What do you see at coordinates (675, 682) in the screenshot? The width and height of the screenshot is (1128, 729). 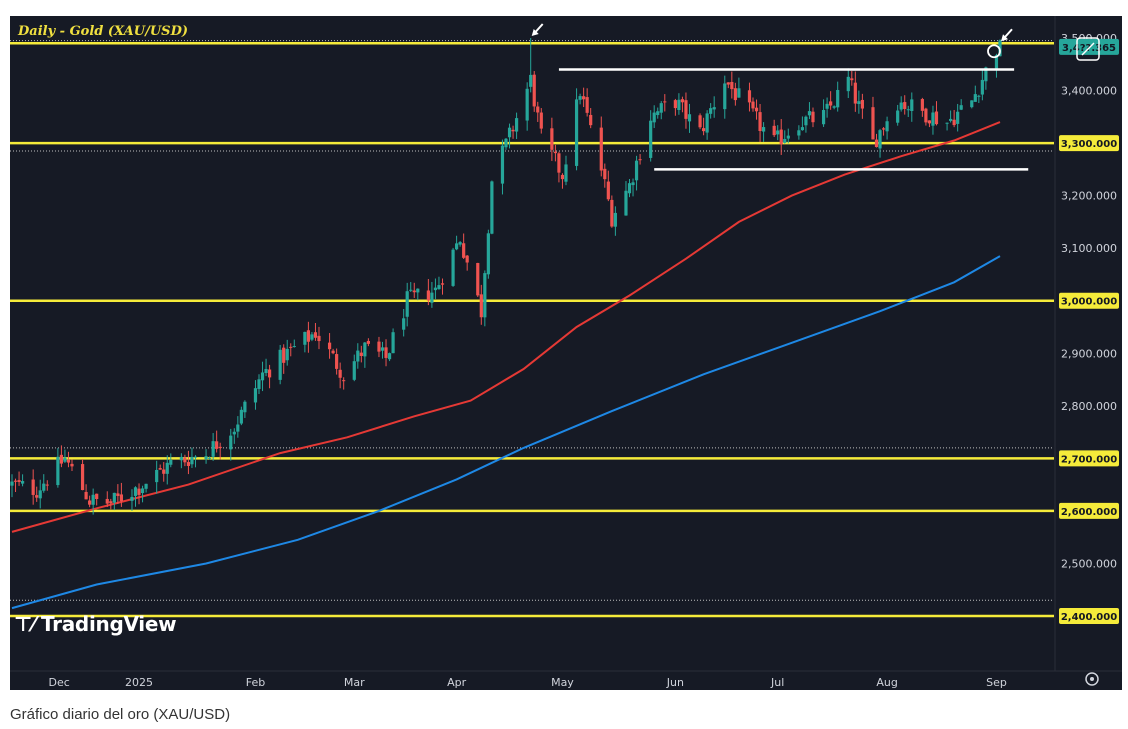 I see `time-tick-label: Jun` at bounding box center [675, 682].